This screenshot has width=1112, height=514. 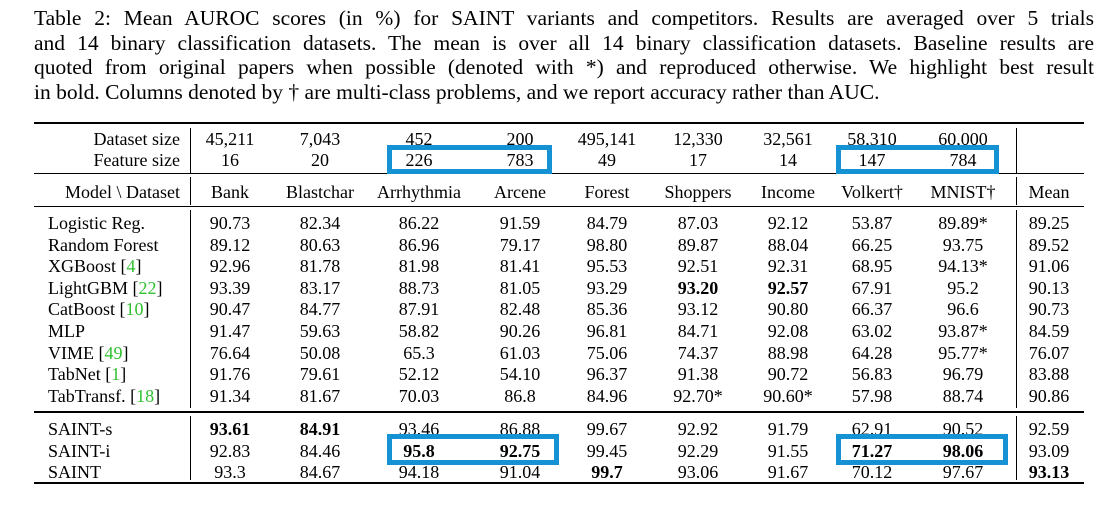 I want to click on row-model-name: SAINT-s, so click(x=80, y=429).